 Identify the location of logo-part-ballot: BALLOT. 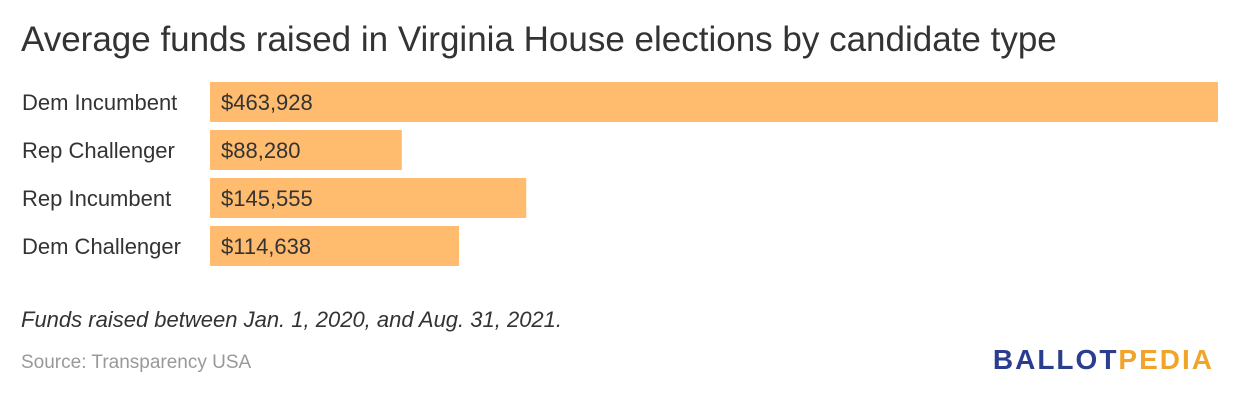
(1055, 359).